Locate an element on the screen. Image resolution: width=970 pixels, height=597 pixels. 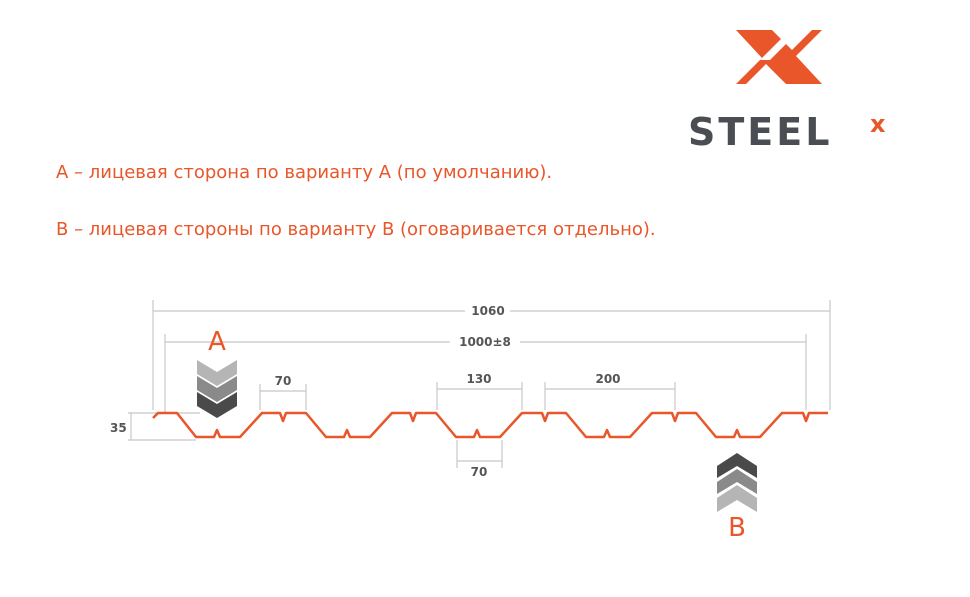
profile-outline is located at coordinates (490, 425).